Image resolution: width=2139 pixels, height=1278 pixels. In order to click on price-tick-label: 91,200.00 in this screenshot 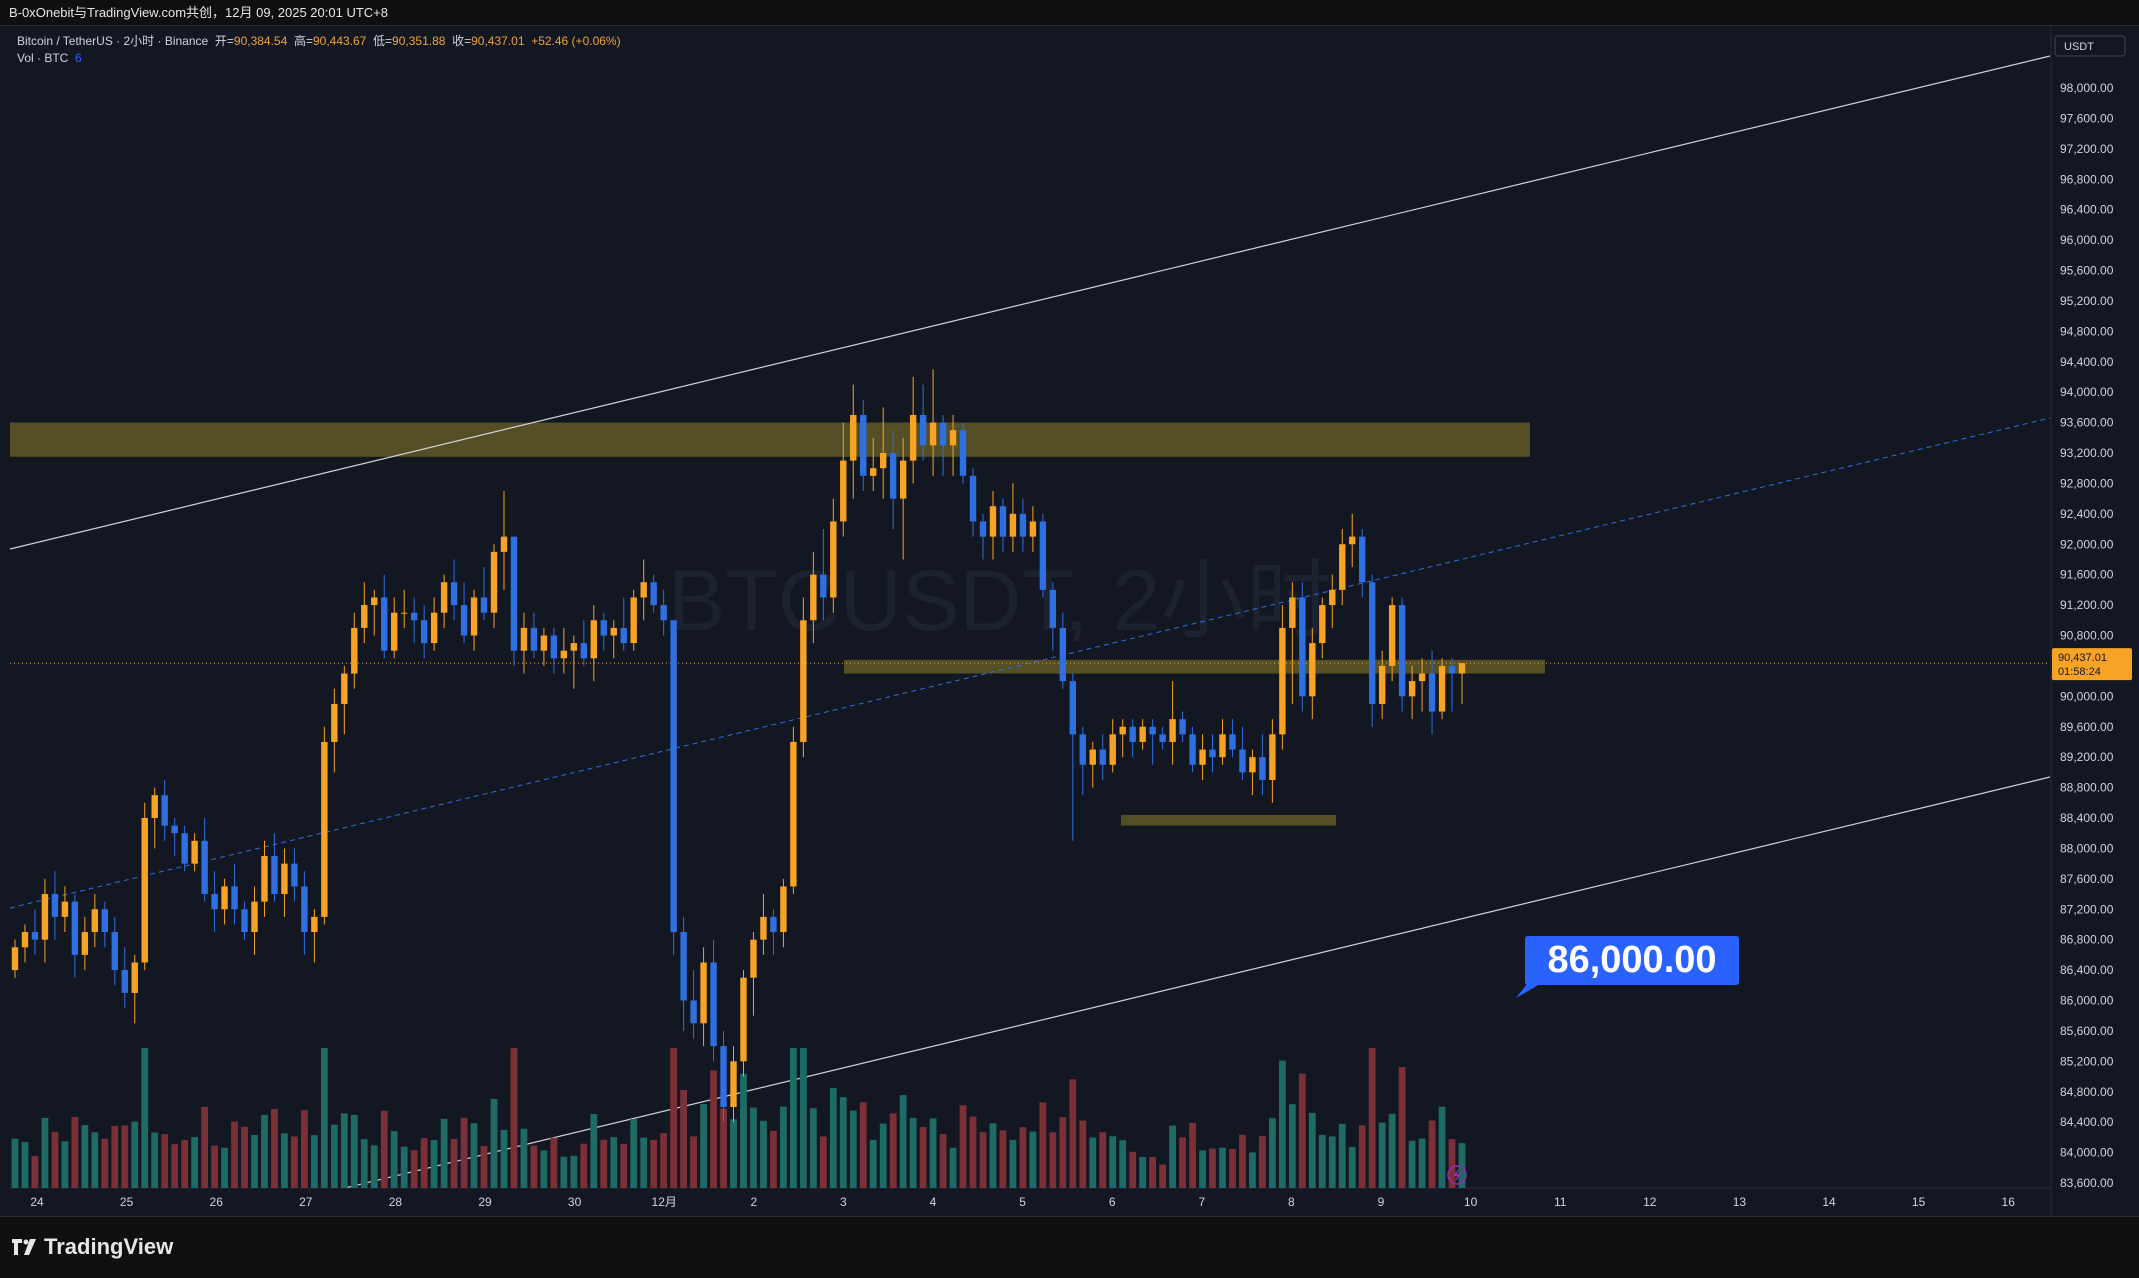, I will do `click(2087, 605)`.